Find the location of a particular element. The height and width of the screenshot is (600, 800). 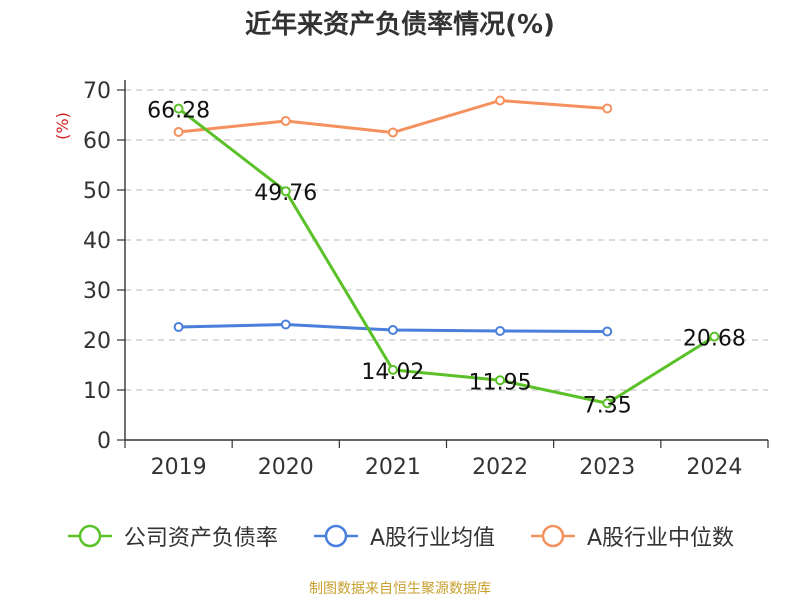

legend: 公司资产负债率 A股行业均值 A股行业中位数 is located at coordinates (400, 536).